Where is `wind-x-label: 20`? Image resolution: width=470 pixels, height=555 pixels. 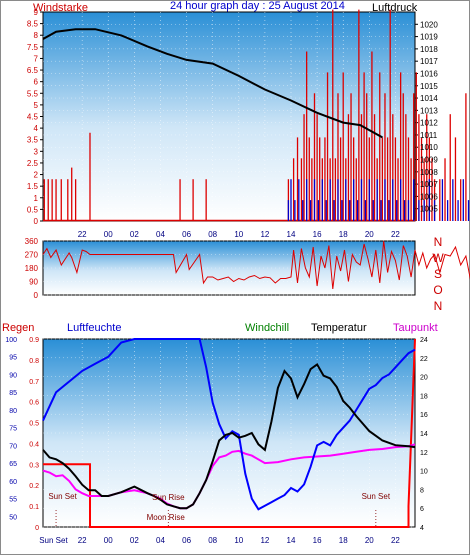
wind-x-label: 20 is located at coordinates (369, 234).